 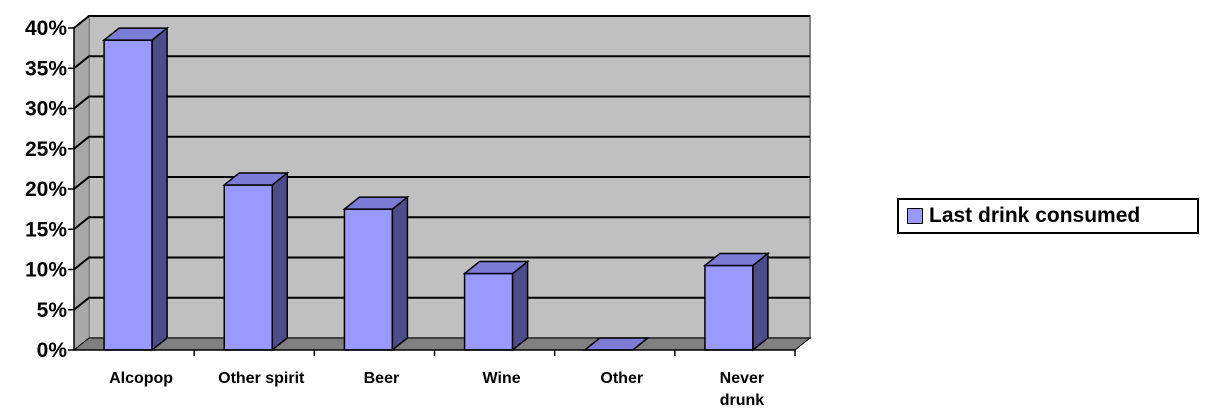 I want to click on legend-swatch, so click(x=915, y=216).